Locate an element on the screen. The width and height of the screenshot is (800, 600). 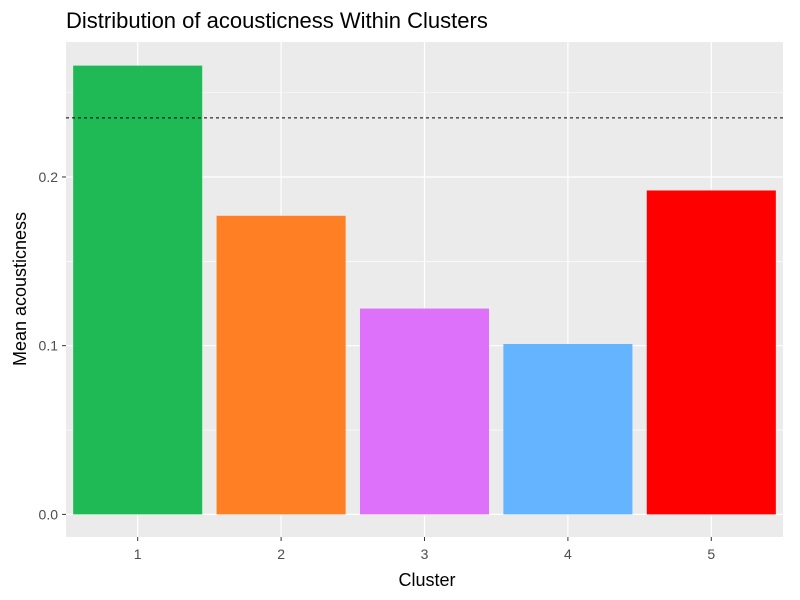
y-axis-ticks: 0.0 0.1 0.2 is located at coordinates (52, 345).